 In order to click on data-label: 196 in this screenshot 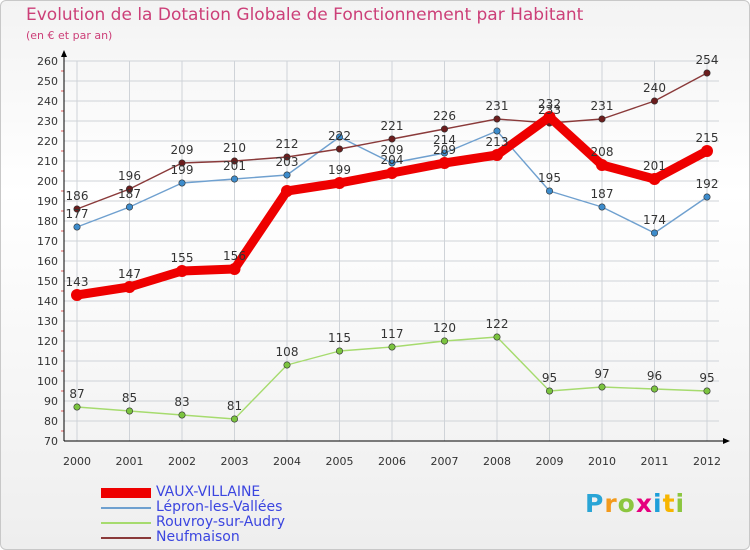, I will do `click(129, 176)`.